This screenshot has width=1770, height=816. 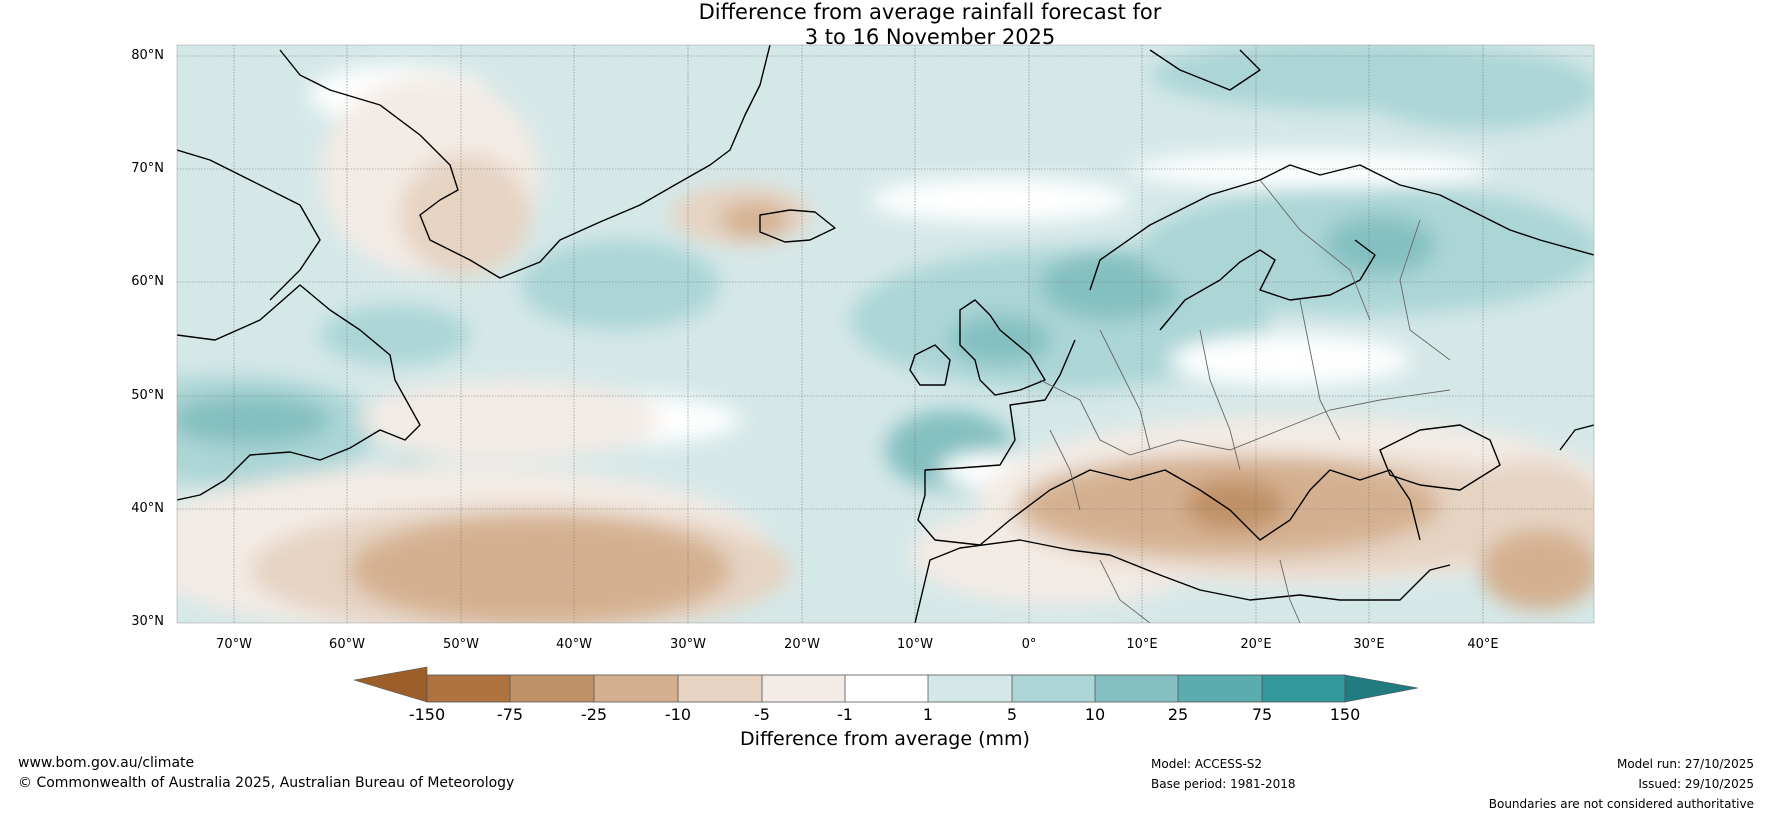 What do you see at coordinates (525, 162) in the screenshot?
I see `greenland-coast` at bounding box center [525, 162].